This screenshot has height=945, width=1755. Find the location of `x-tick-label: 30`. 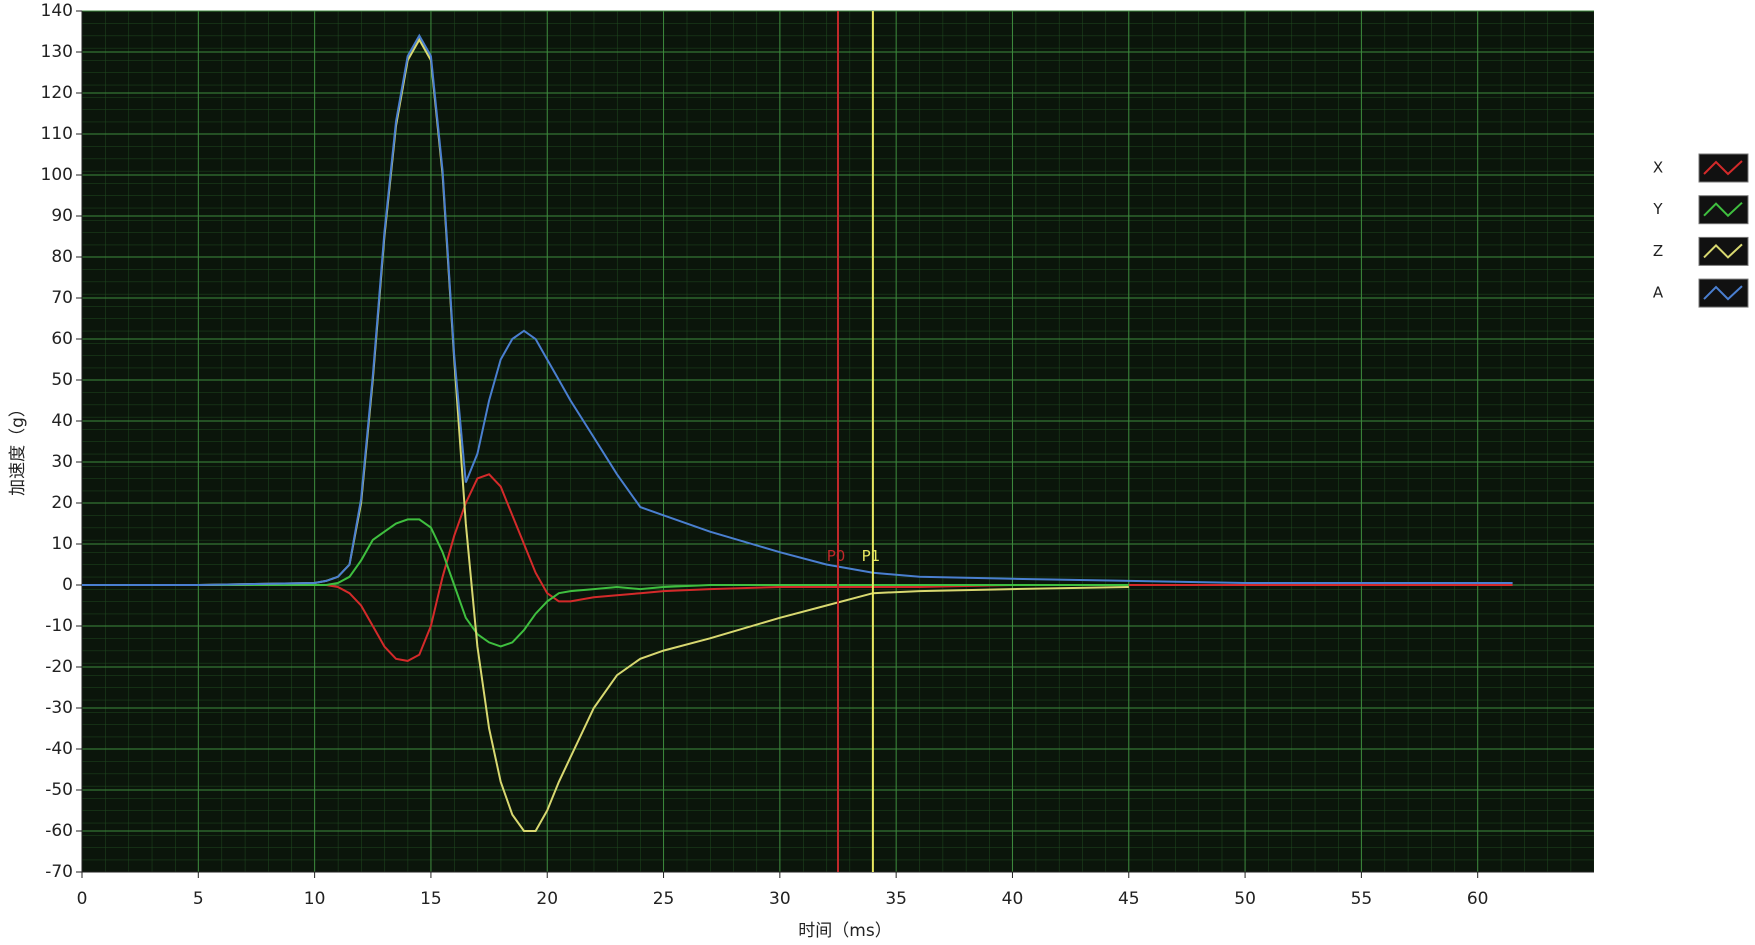

x-tick-label: 30 is located at coordinates (780, 899).